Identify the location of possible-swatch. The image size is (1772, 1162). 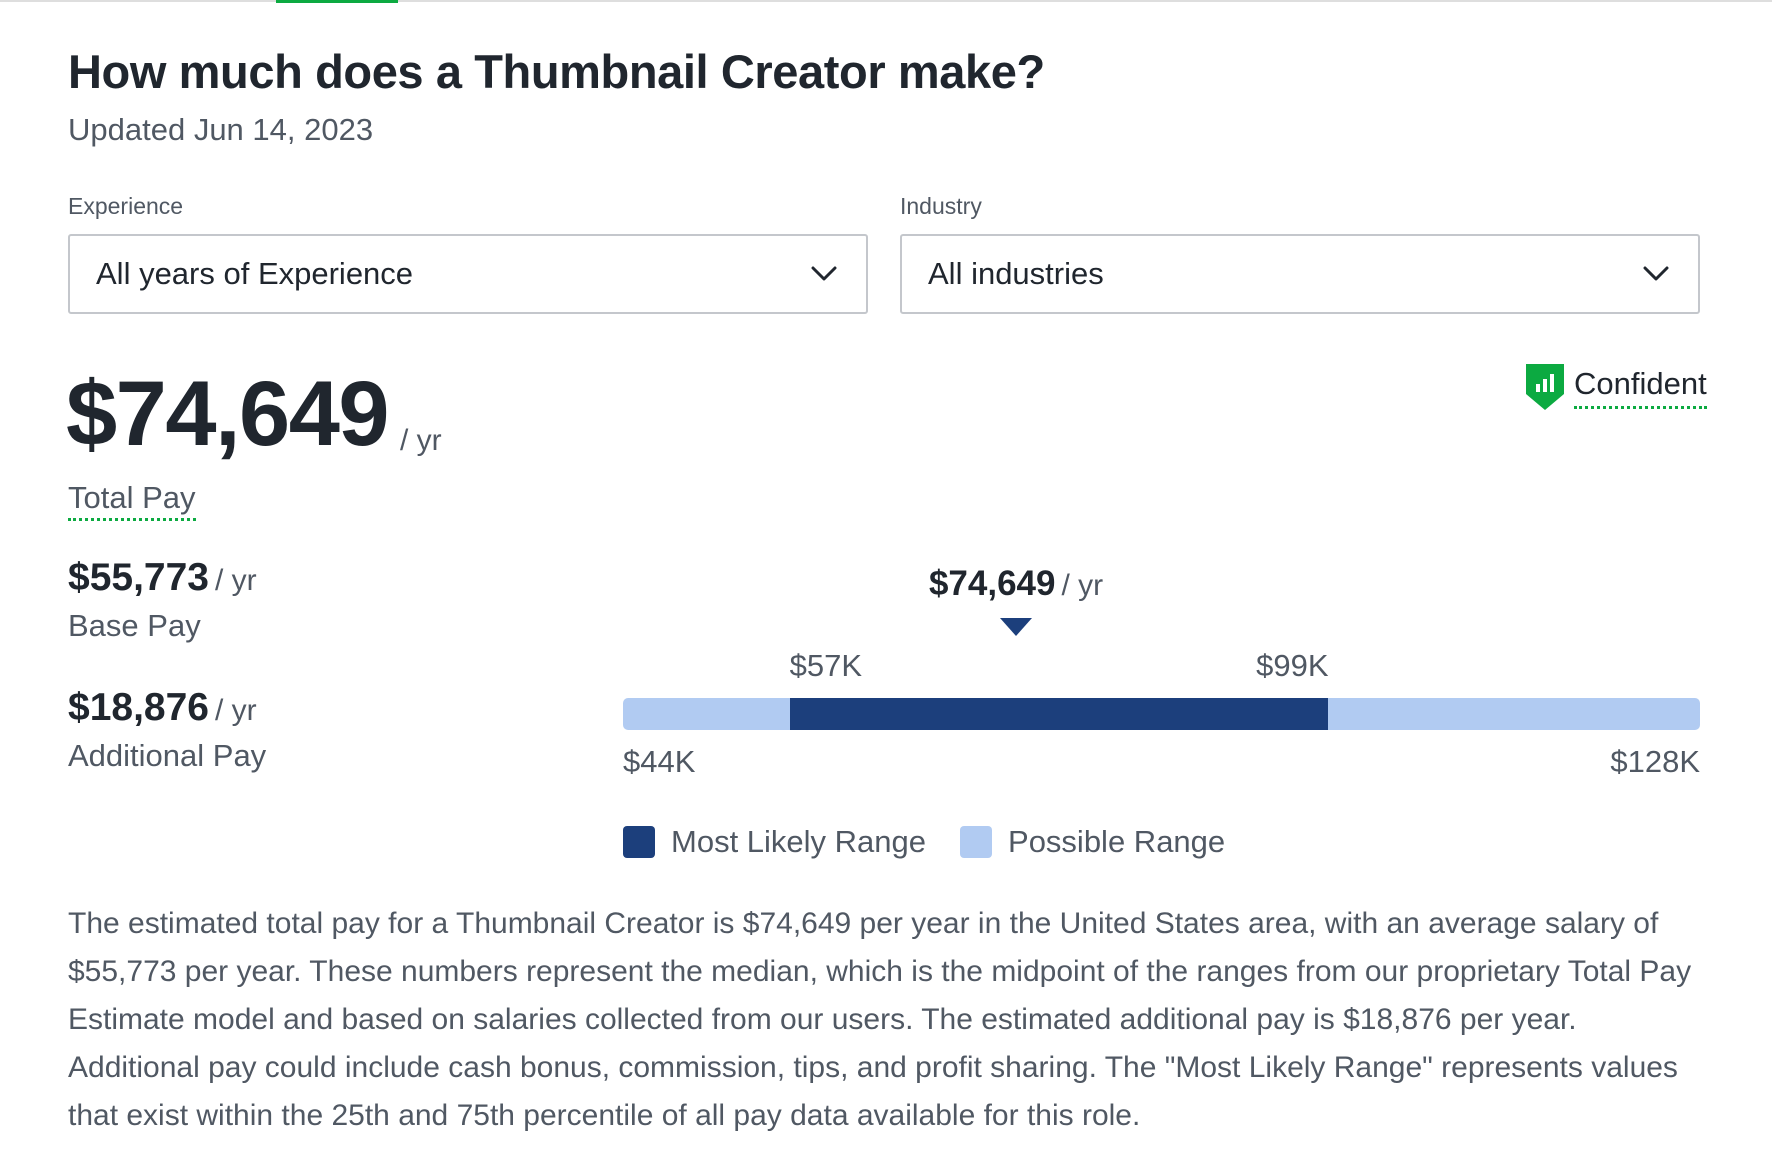
(976, 842).